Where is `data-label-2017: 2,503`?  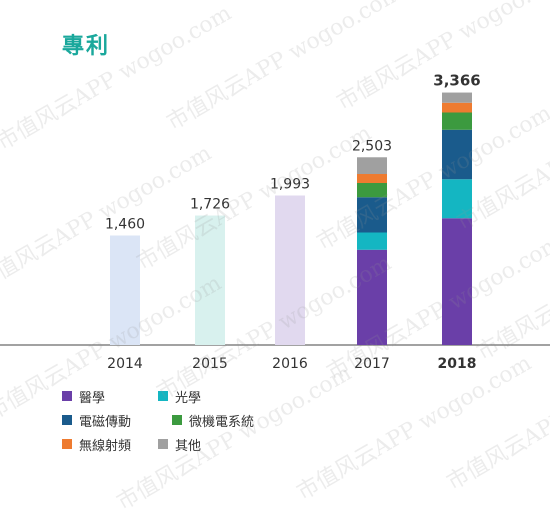 data-label-2017: 2,503 is located at coordinates (372, 146).